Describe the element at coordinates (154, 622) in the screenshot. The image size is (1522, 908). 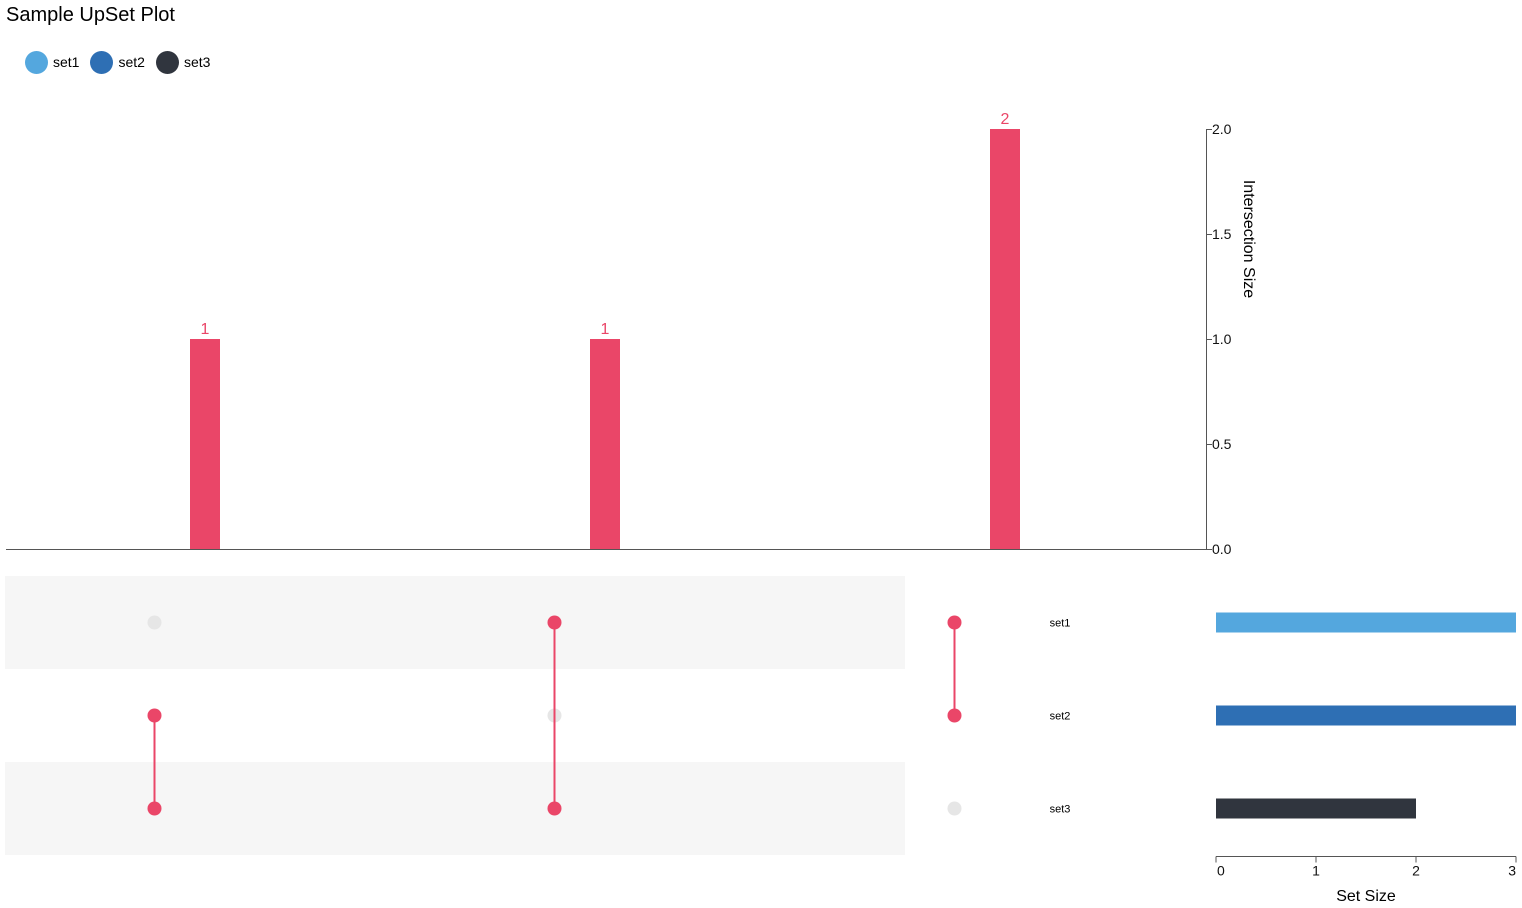
I see `matrix-dot-1-set1` at that location.